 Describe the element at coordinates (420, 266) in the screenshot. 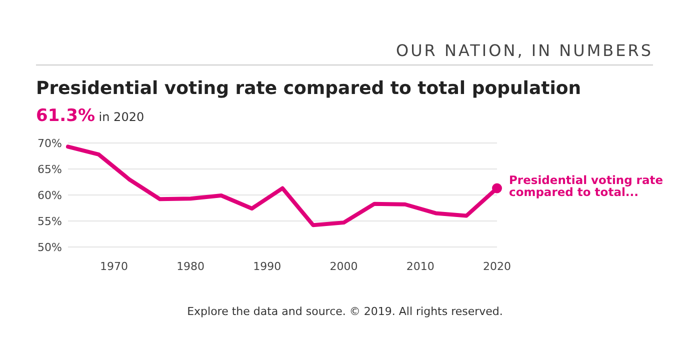

I see `x-tick-label: 2010` at that location.